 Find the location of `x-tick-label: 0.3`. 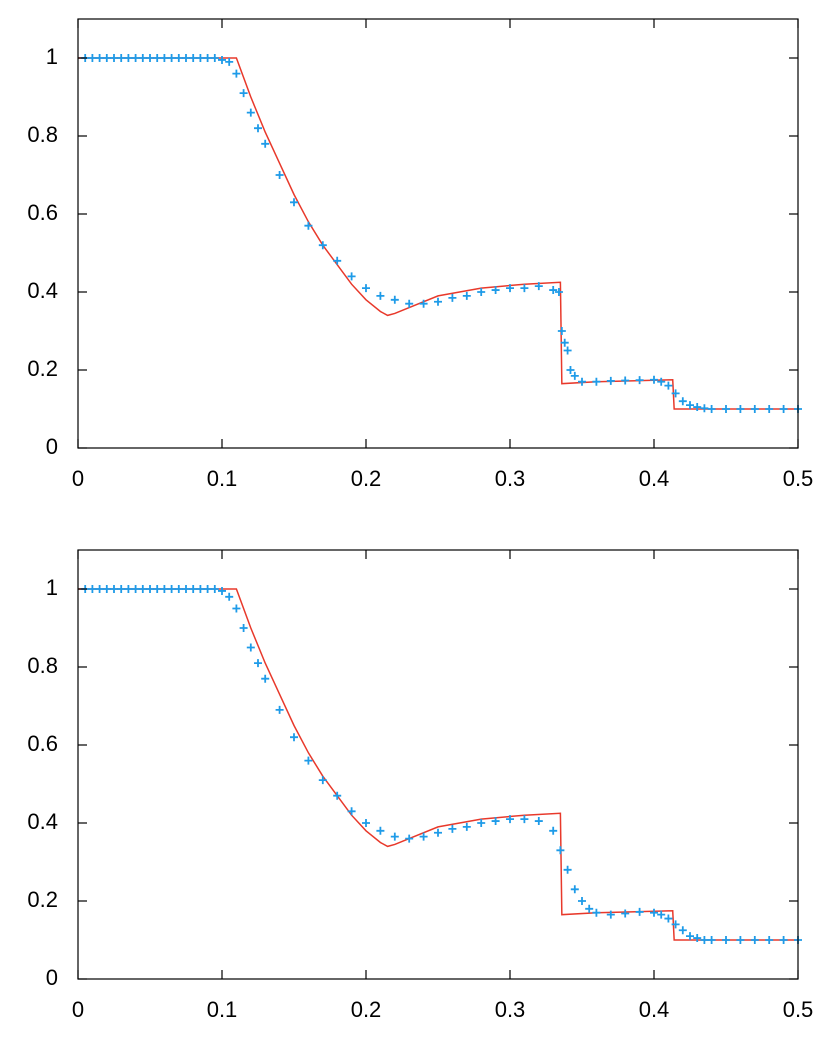

x-tick-label: 0.3 is located at coordinates (510, 478).